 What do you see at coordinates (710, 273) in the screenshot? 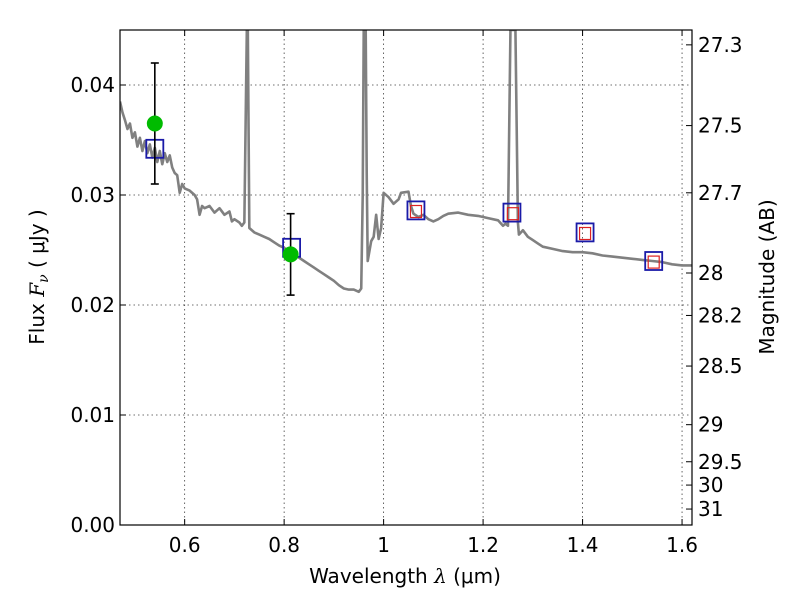
I see `y2-tick-label: 28` at bounding box center [710, 273].